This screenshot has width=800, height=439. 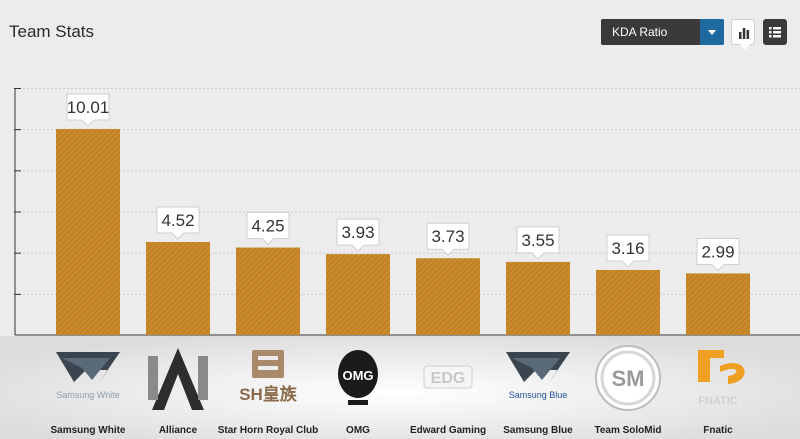 I want to click on category-label: Samsung Blue, so click(x=538, y=430).